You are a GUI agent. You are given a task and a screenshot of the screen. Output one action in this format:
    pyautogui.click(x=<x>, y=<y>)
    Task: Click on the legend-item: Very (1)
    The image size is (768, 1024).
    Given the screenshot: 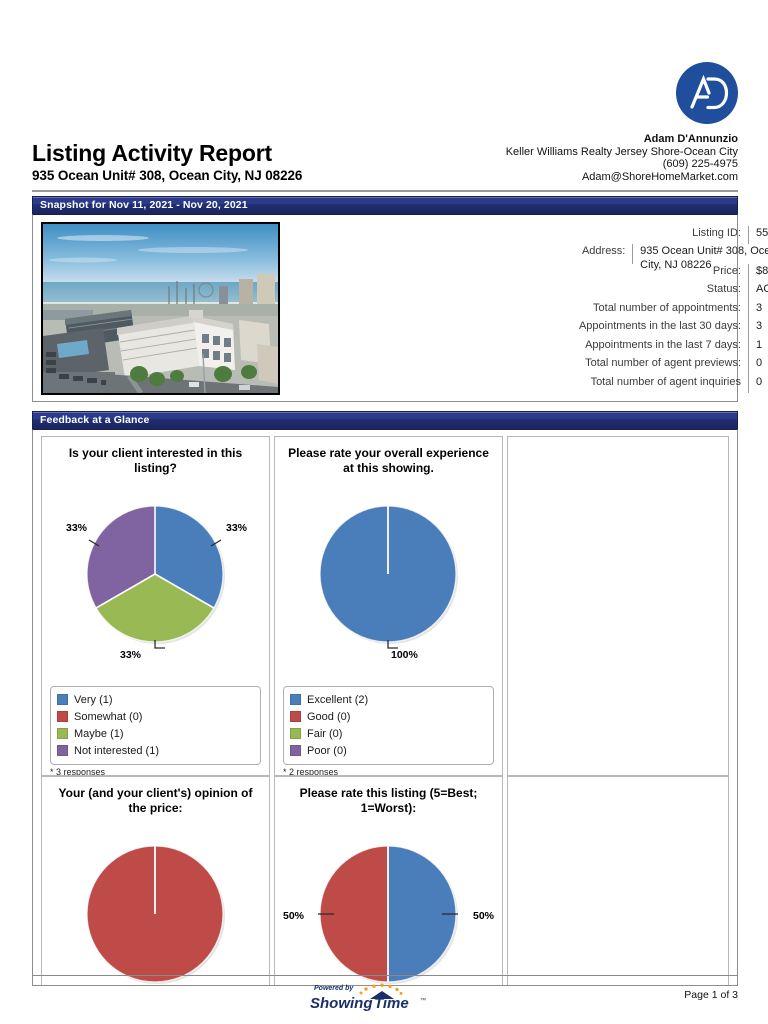 What is the action you would take?
    pyautogui.click(x=155, y=699)
    